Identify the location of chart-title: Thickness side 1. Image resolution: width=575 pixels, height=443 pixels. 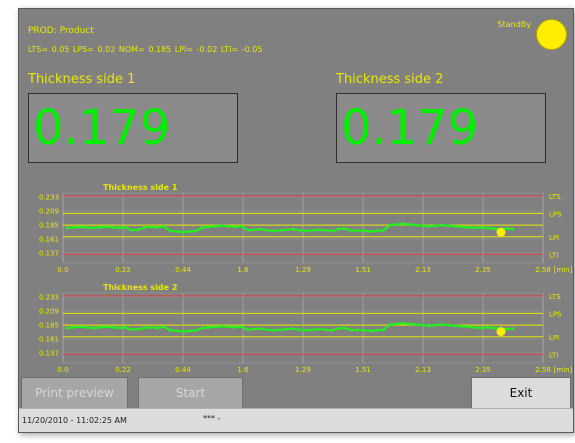
(140, 187).